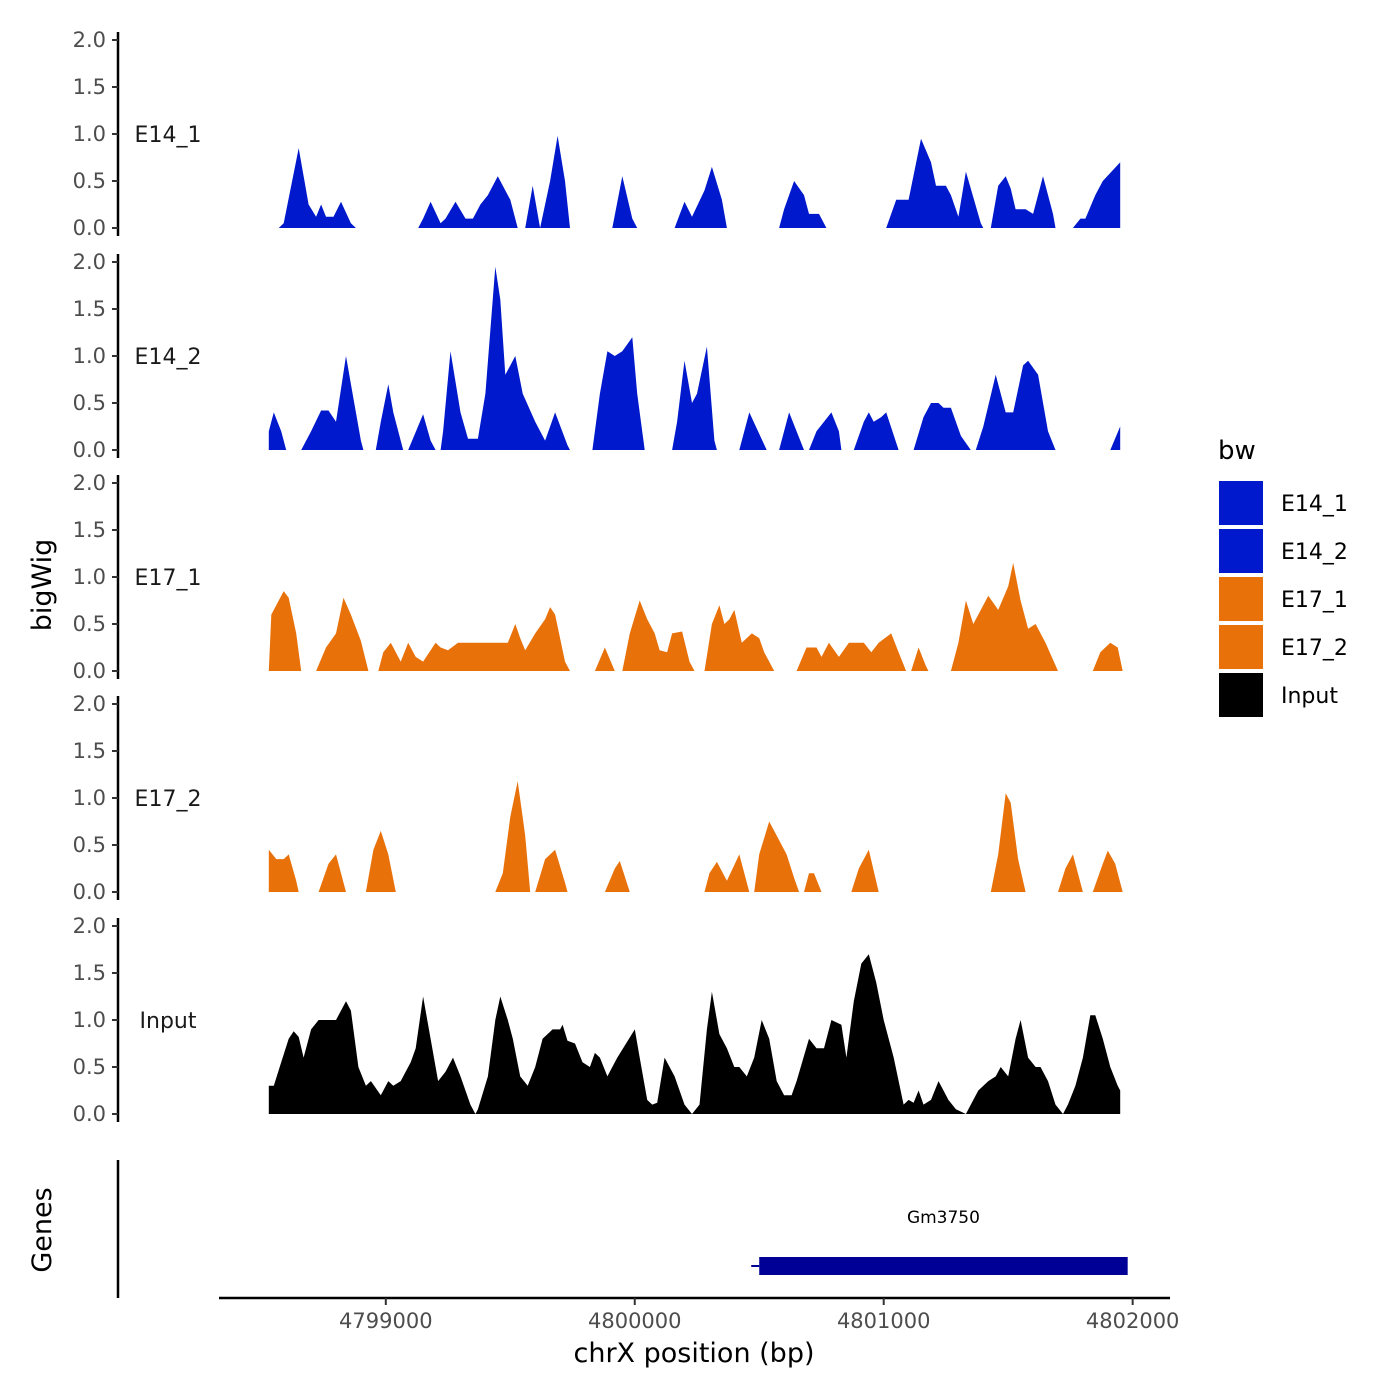 The height and width of the screenshot is (1400, 1400). I want to click on legend: bw E14_1 E14_2 E17_1 E17_2 Input, so click(1282, 577).